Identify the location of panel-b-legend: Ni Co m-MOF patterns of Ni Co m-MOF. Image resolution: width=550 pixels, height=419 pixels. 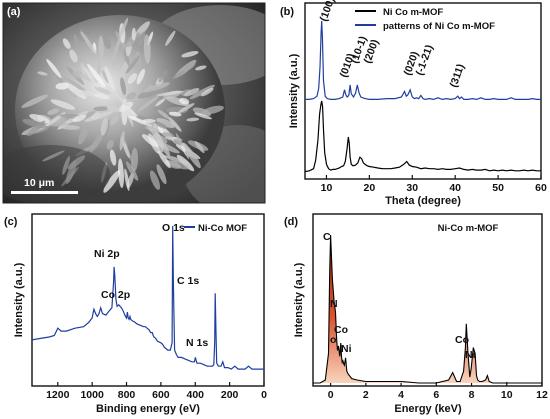
(425, 19).